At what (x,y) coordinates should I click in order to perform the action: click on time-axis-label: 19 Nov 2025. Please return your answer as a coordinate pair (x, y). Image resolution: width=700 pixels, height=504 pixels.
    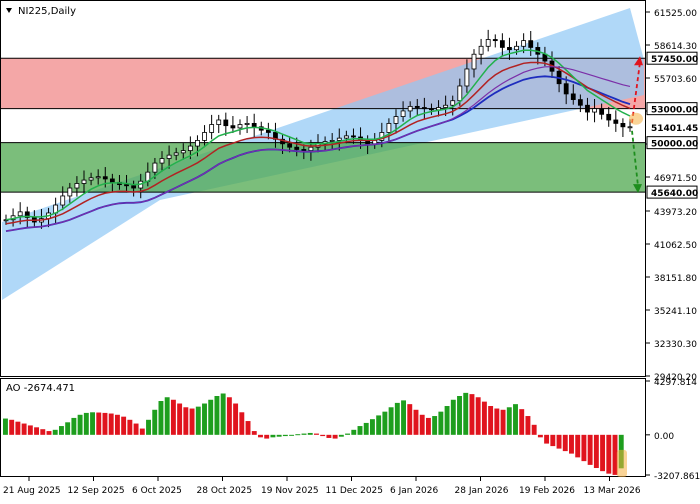
    Looking at the image, I should click on (290, 491).